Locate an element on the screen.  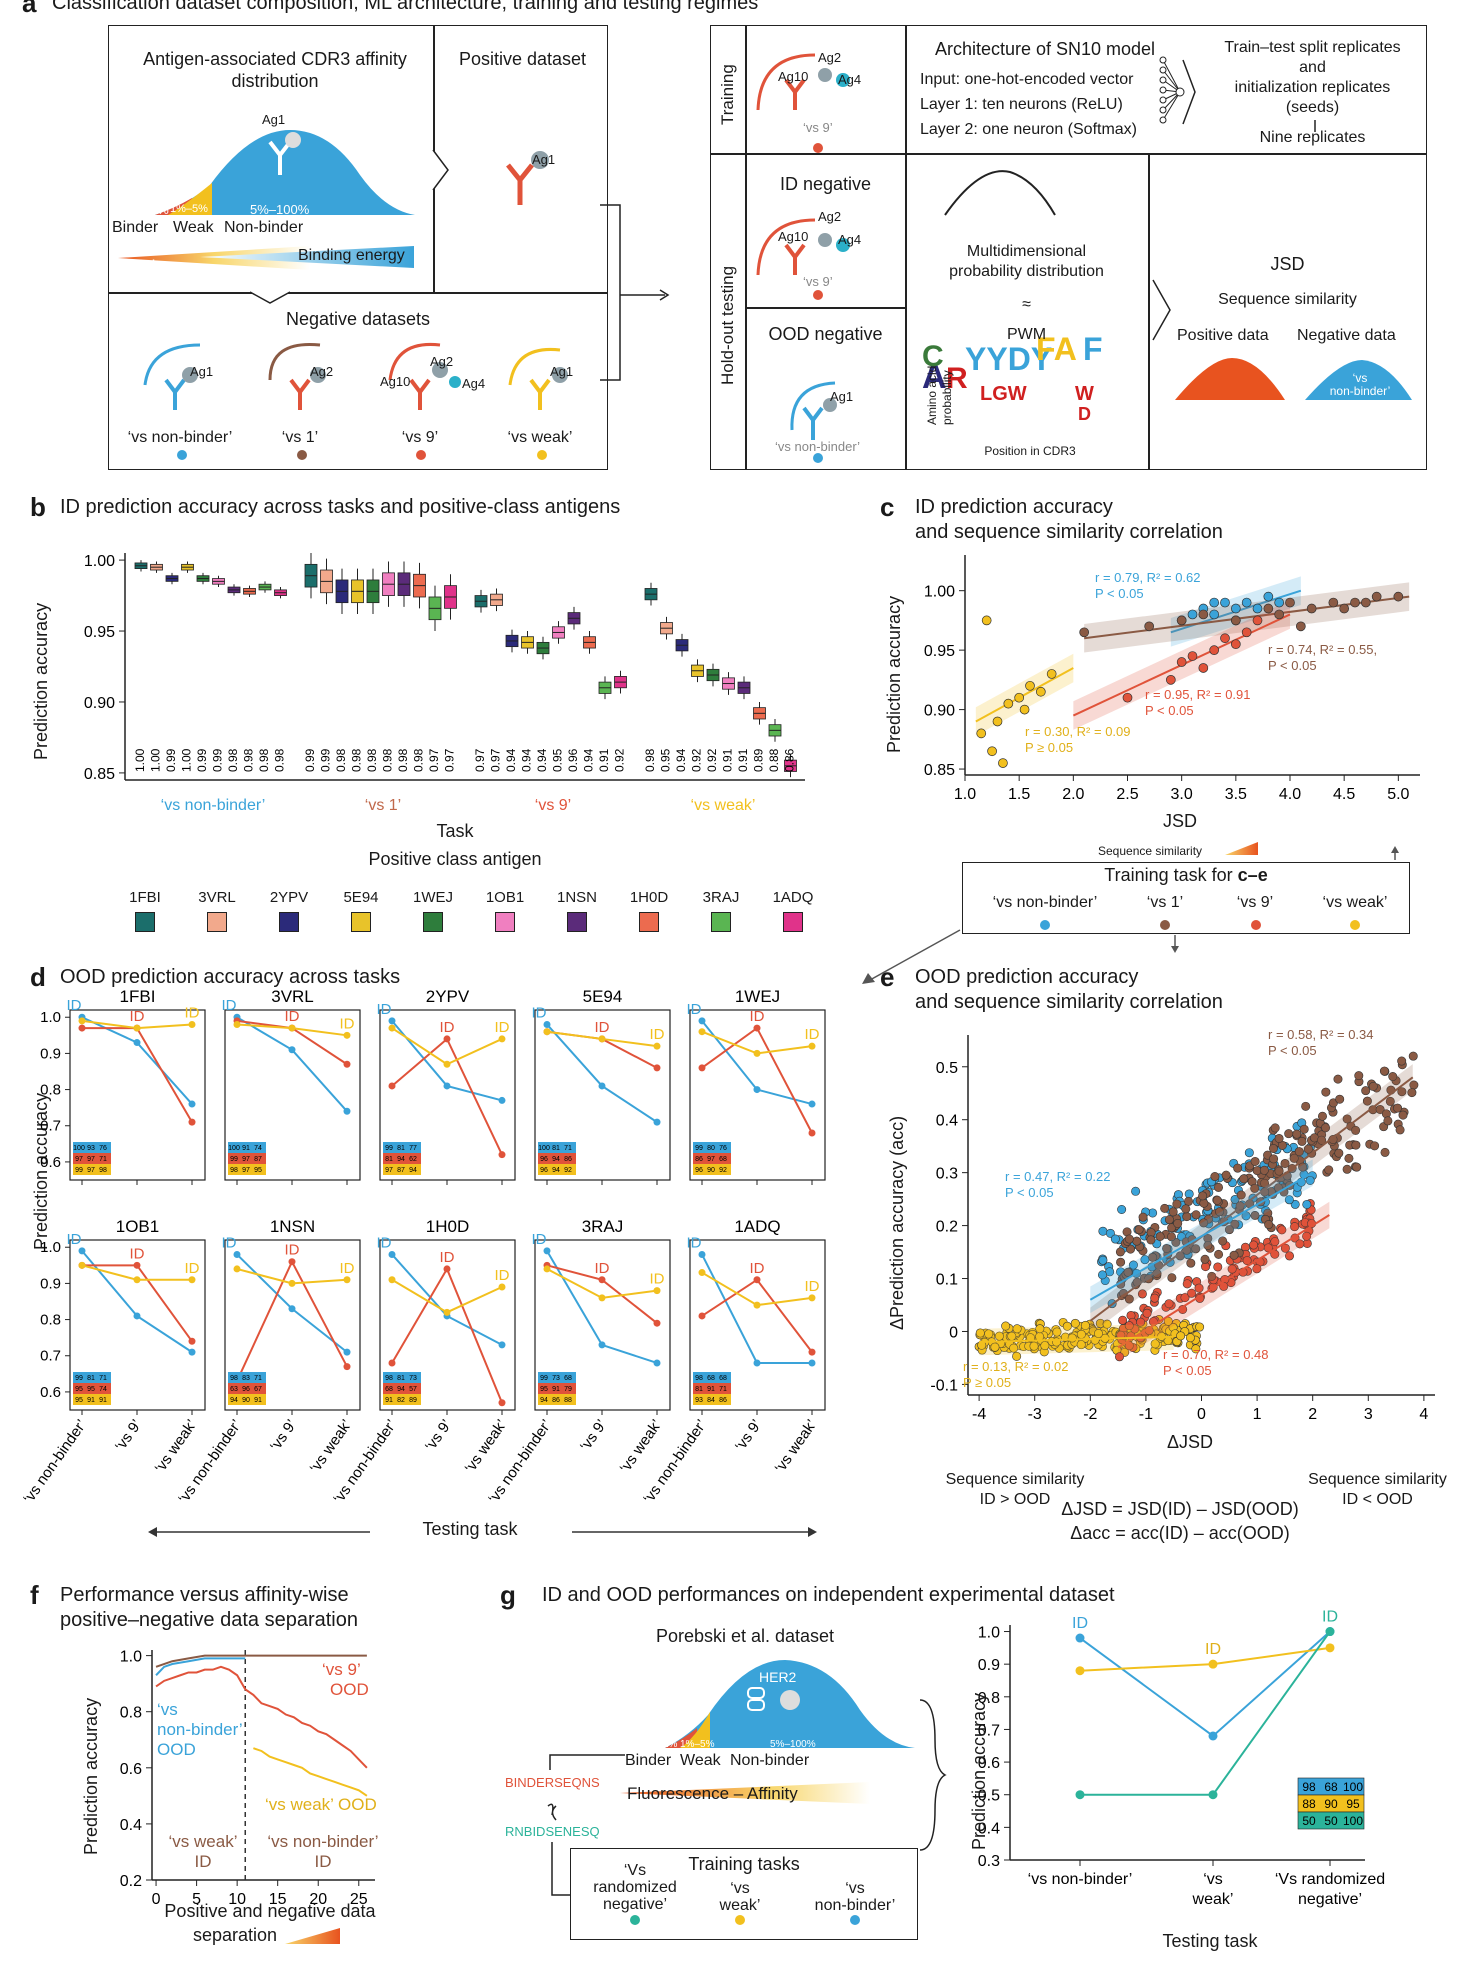
b-median-label: 0.94 is located at coordinates (511, 760).